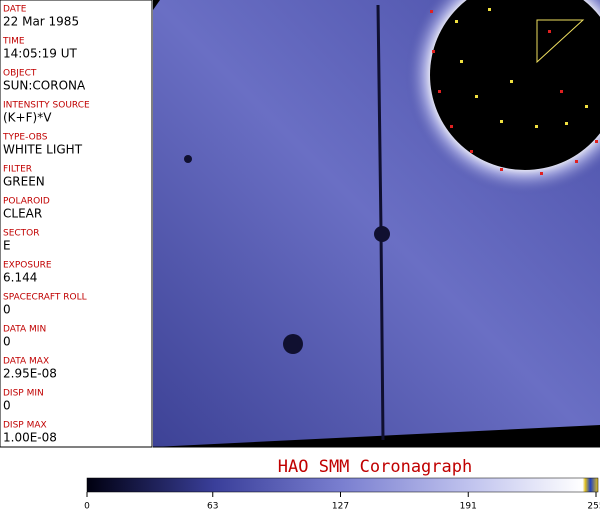  I want to click on field-label: OBJECT, so click(20, 74).